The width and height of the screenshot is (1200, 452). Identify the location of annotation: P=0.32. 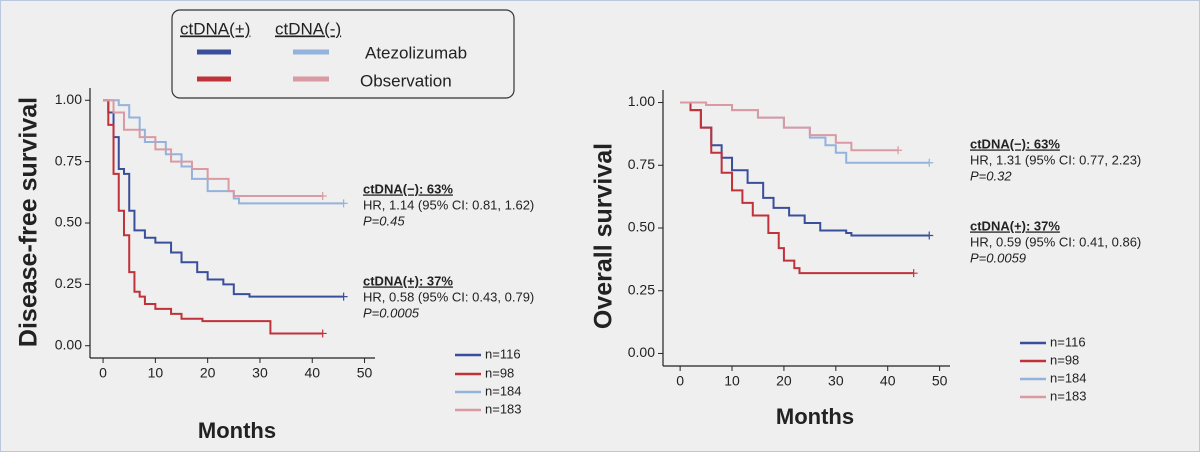
(991, 175).